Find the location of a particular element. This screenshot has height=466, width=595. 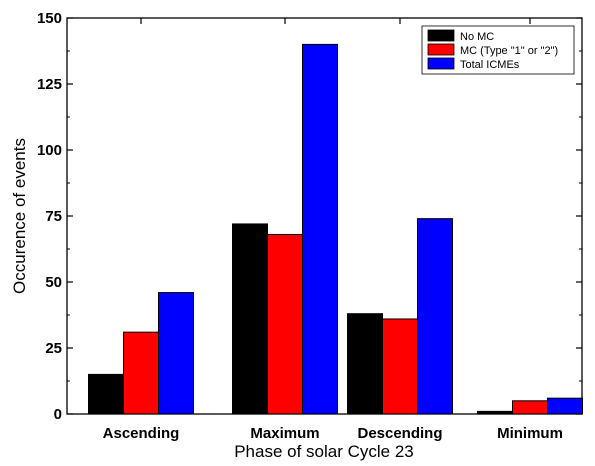

y-tick-labels: 0 25 50 75 100 125 150 is located at coordinates (49, 216).